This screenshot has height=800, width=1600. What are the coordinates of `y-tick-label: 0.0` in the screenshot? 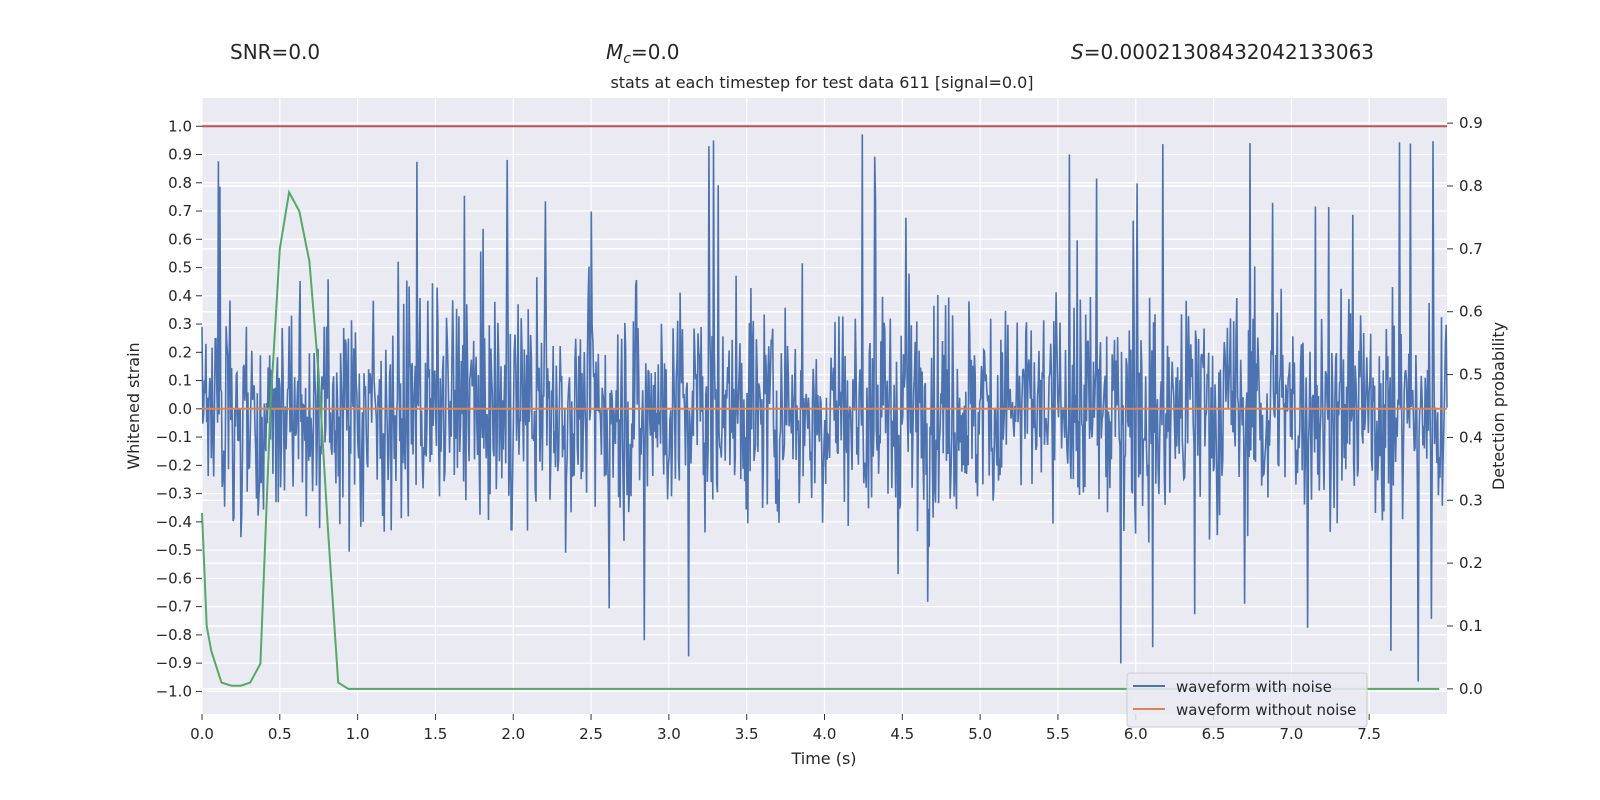 It's located at (180, 409).